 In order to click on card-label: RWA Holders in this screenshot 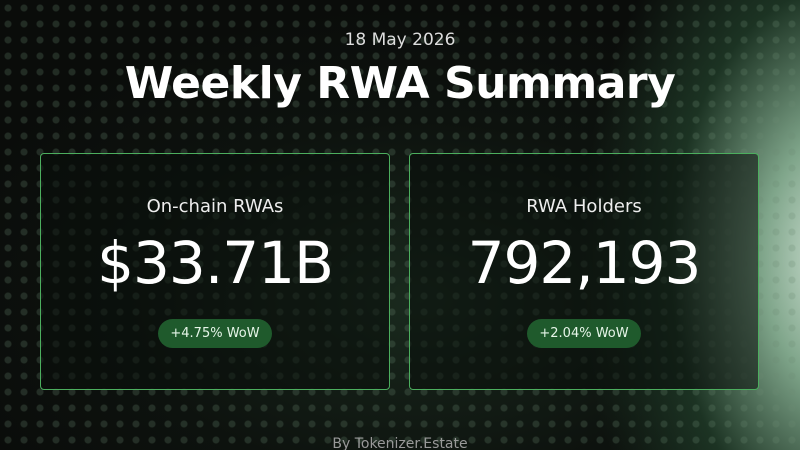, I will do `click(584, 206)`.